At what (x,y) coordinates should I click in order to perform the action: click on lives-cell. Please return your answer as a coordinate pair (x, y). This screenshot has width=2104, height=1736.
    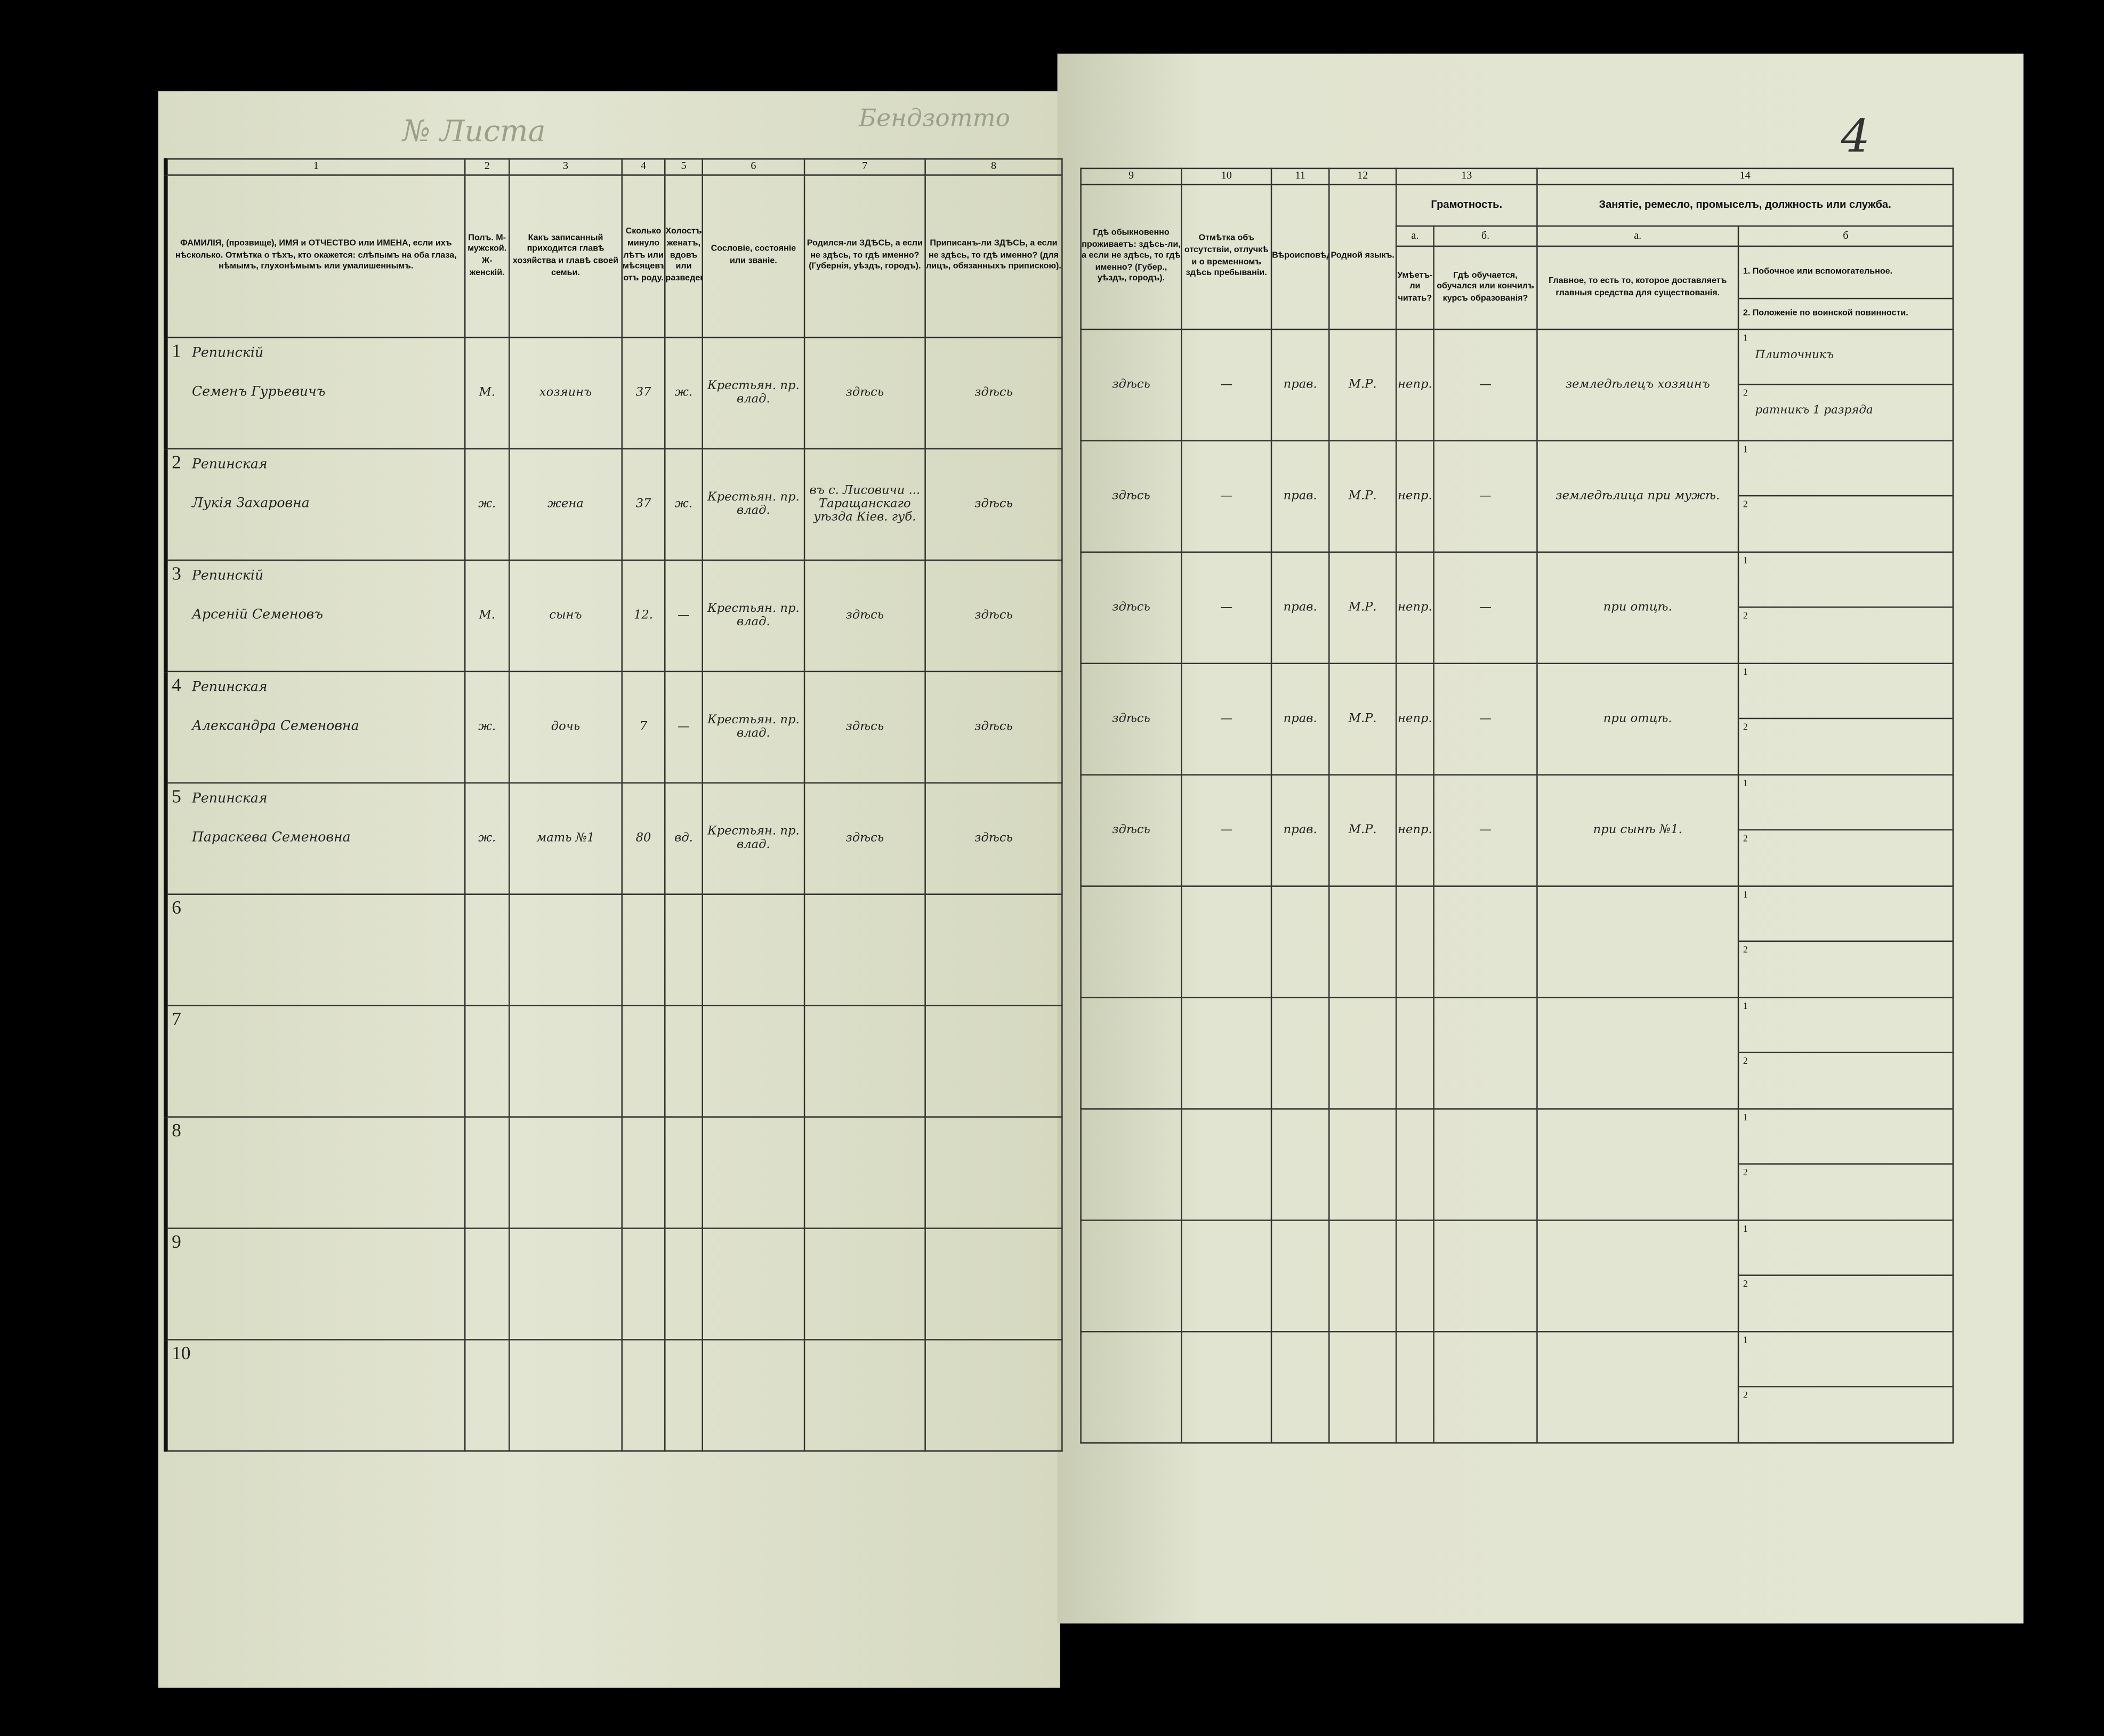
    Looking at the image, I should click on (1131, 1387).